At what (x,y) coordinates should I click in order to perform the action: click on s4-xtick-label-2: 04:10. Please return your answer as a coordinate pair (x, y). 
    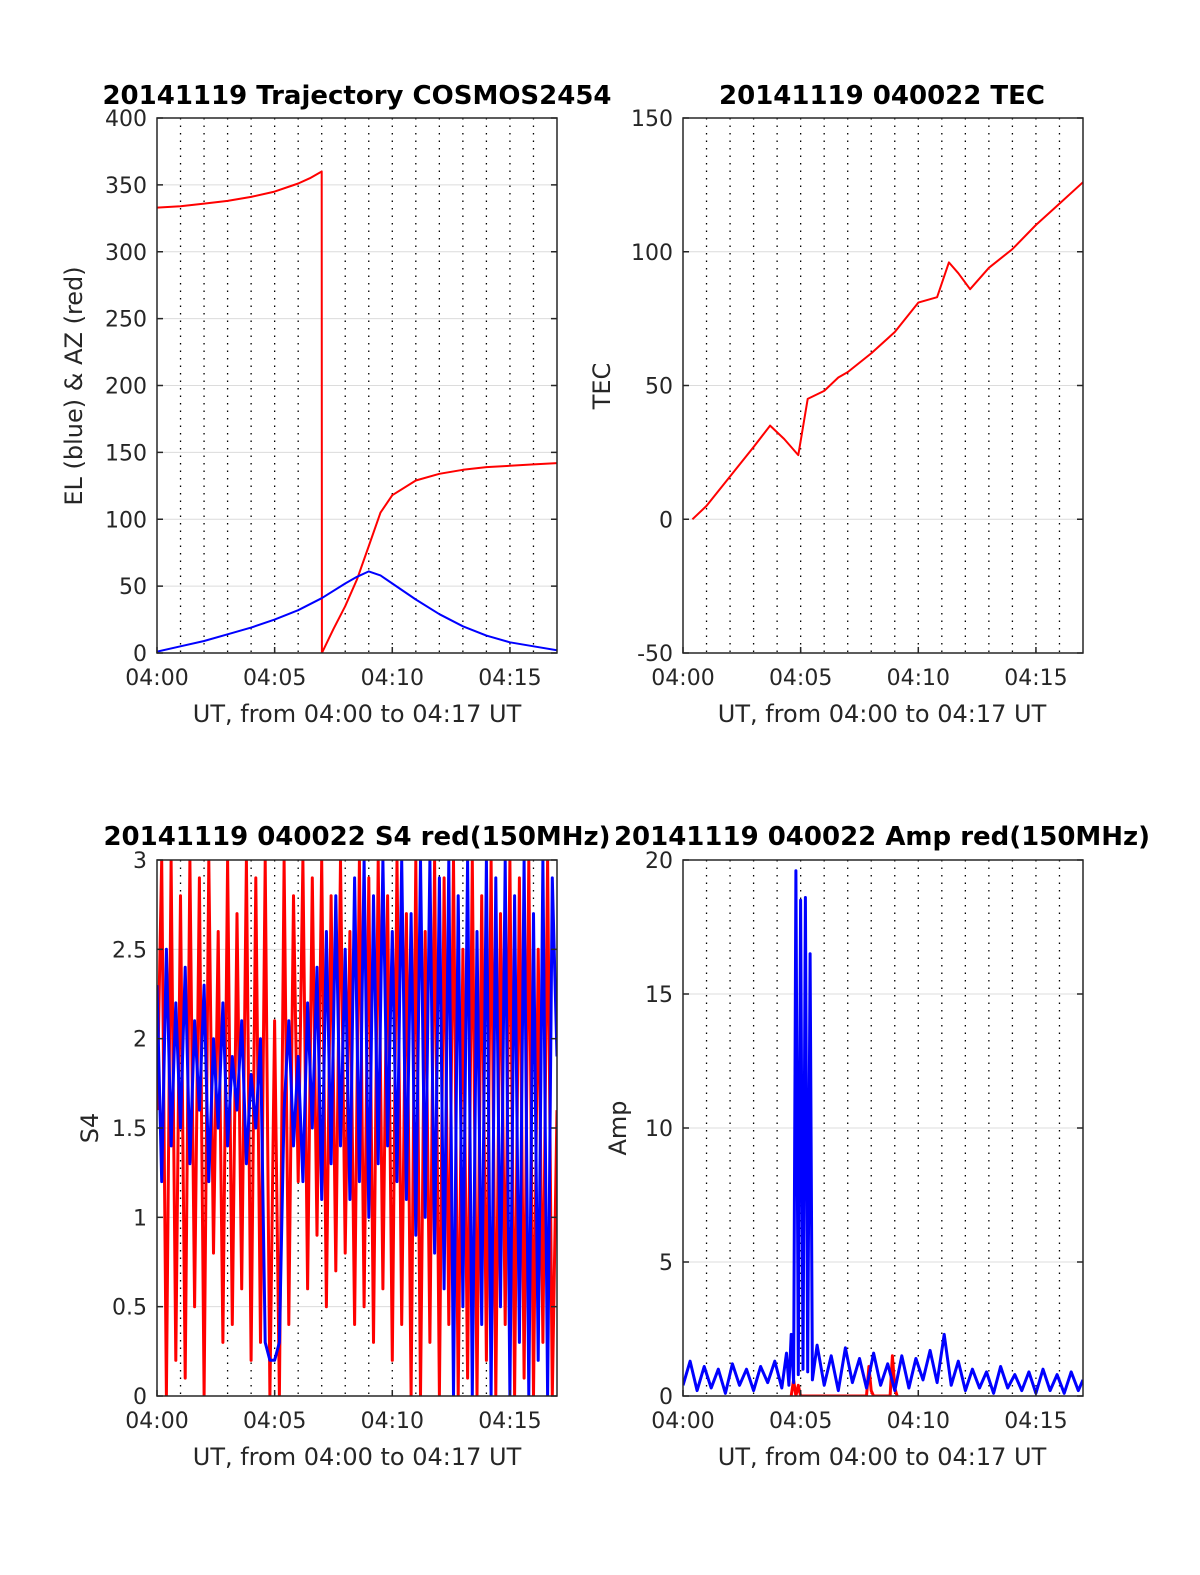
    Looking at the image, I should click on (392, 1421).